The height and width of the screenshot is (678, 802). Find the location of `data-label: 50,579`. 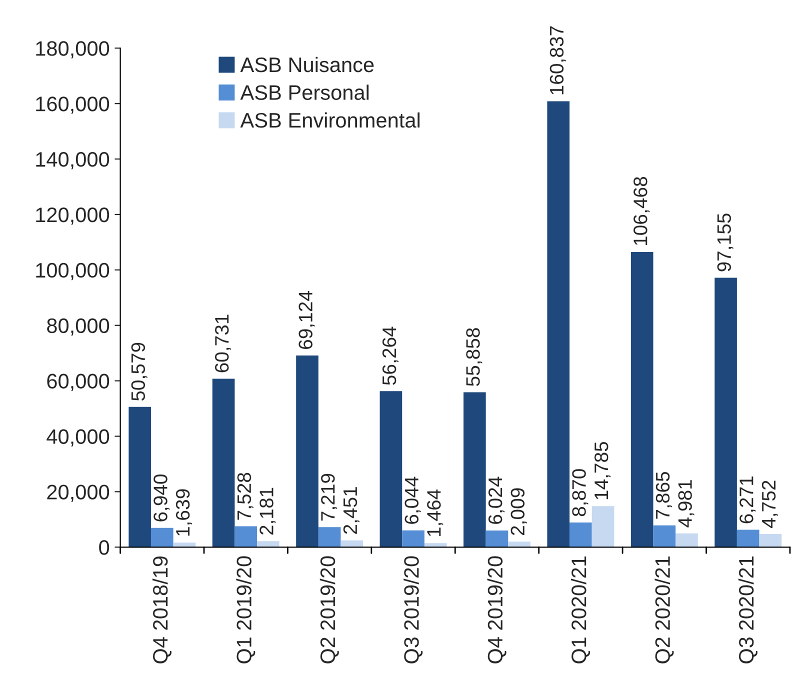

data-label: 50,579 is located at coordinates (139, 371).